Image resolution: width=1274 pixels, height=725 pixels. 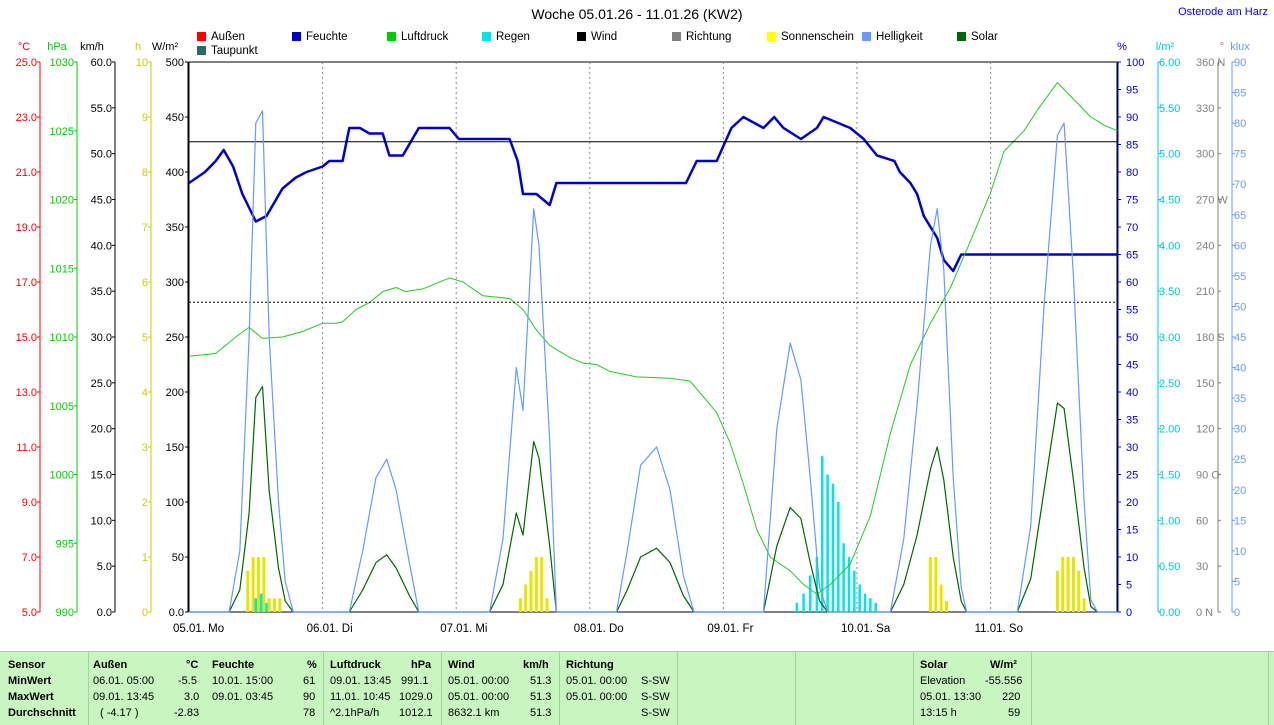 I want to click on axis-tick-label: 1.50, so click(x=1169, y=476).